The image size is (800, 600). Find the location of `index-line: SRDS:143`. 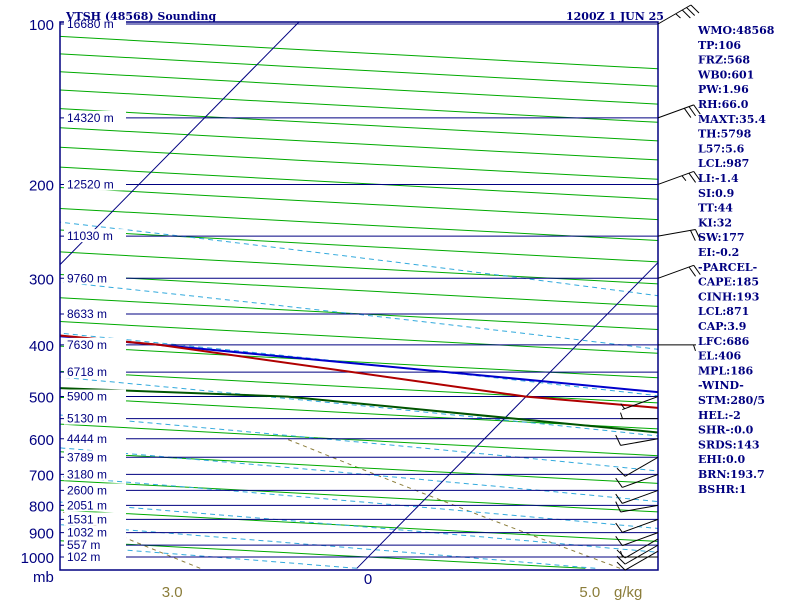

index-line: SRDS:143 is located at coordinates (729, 444).